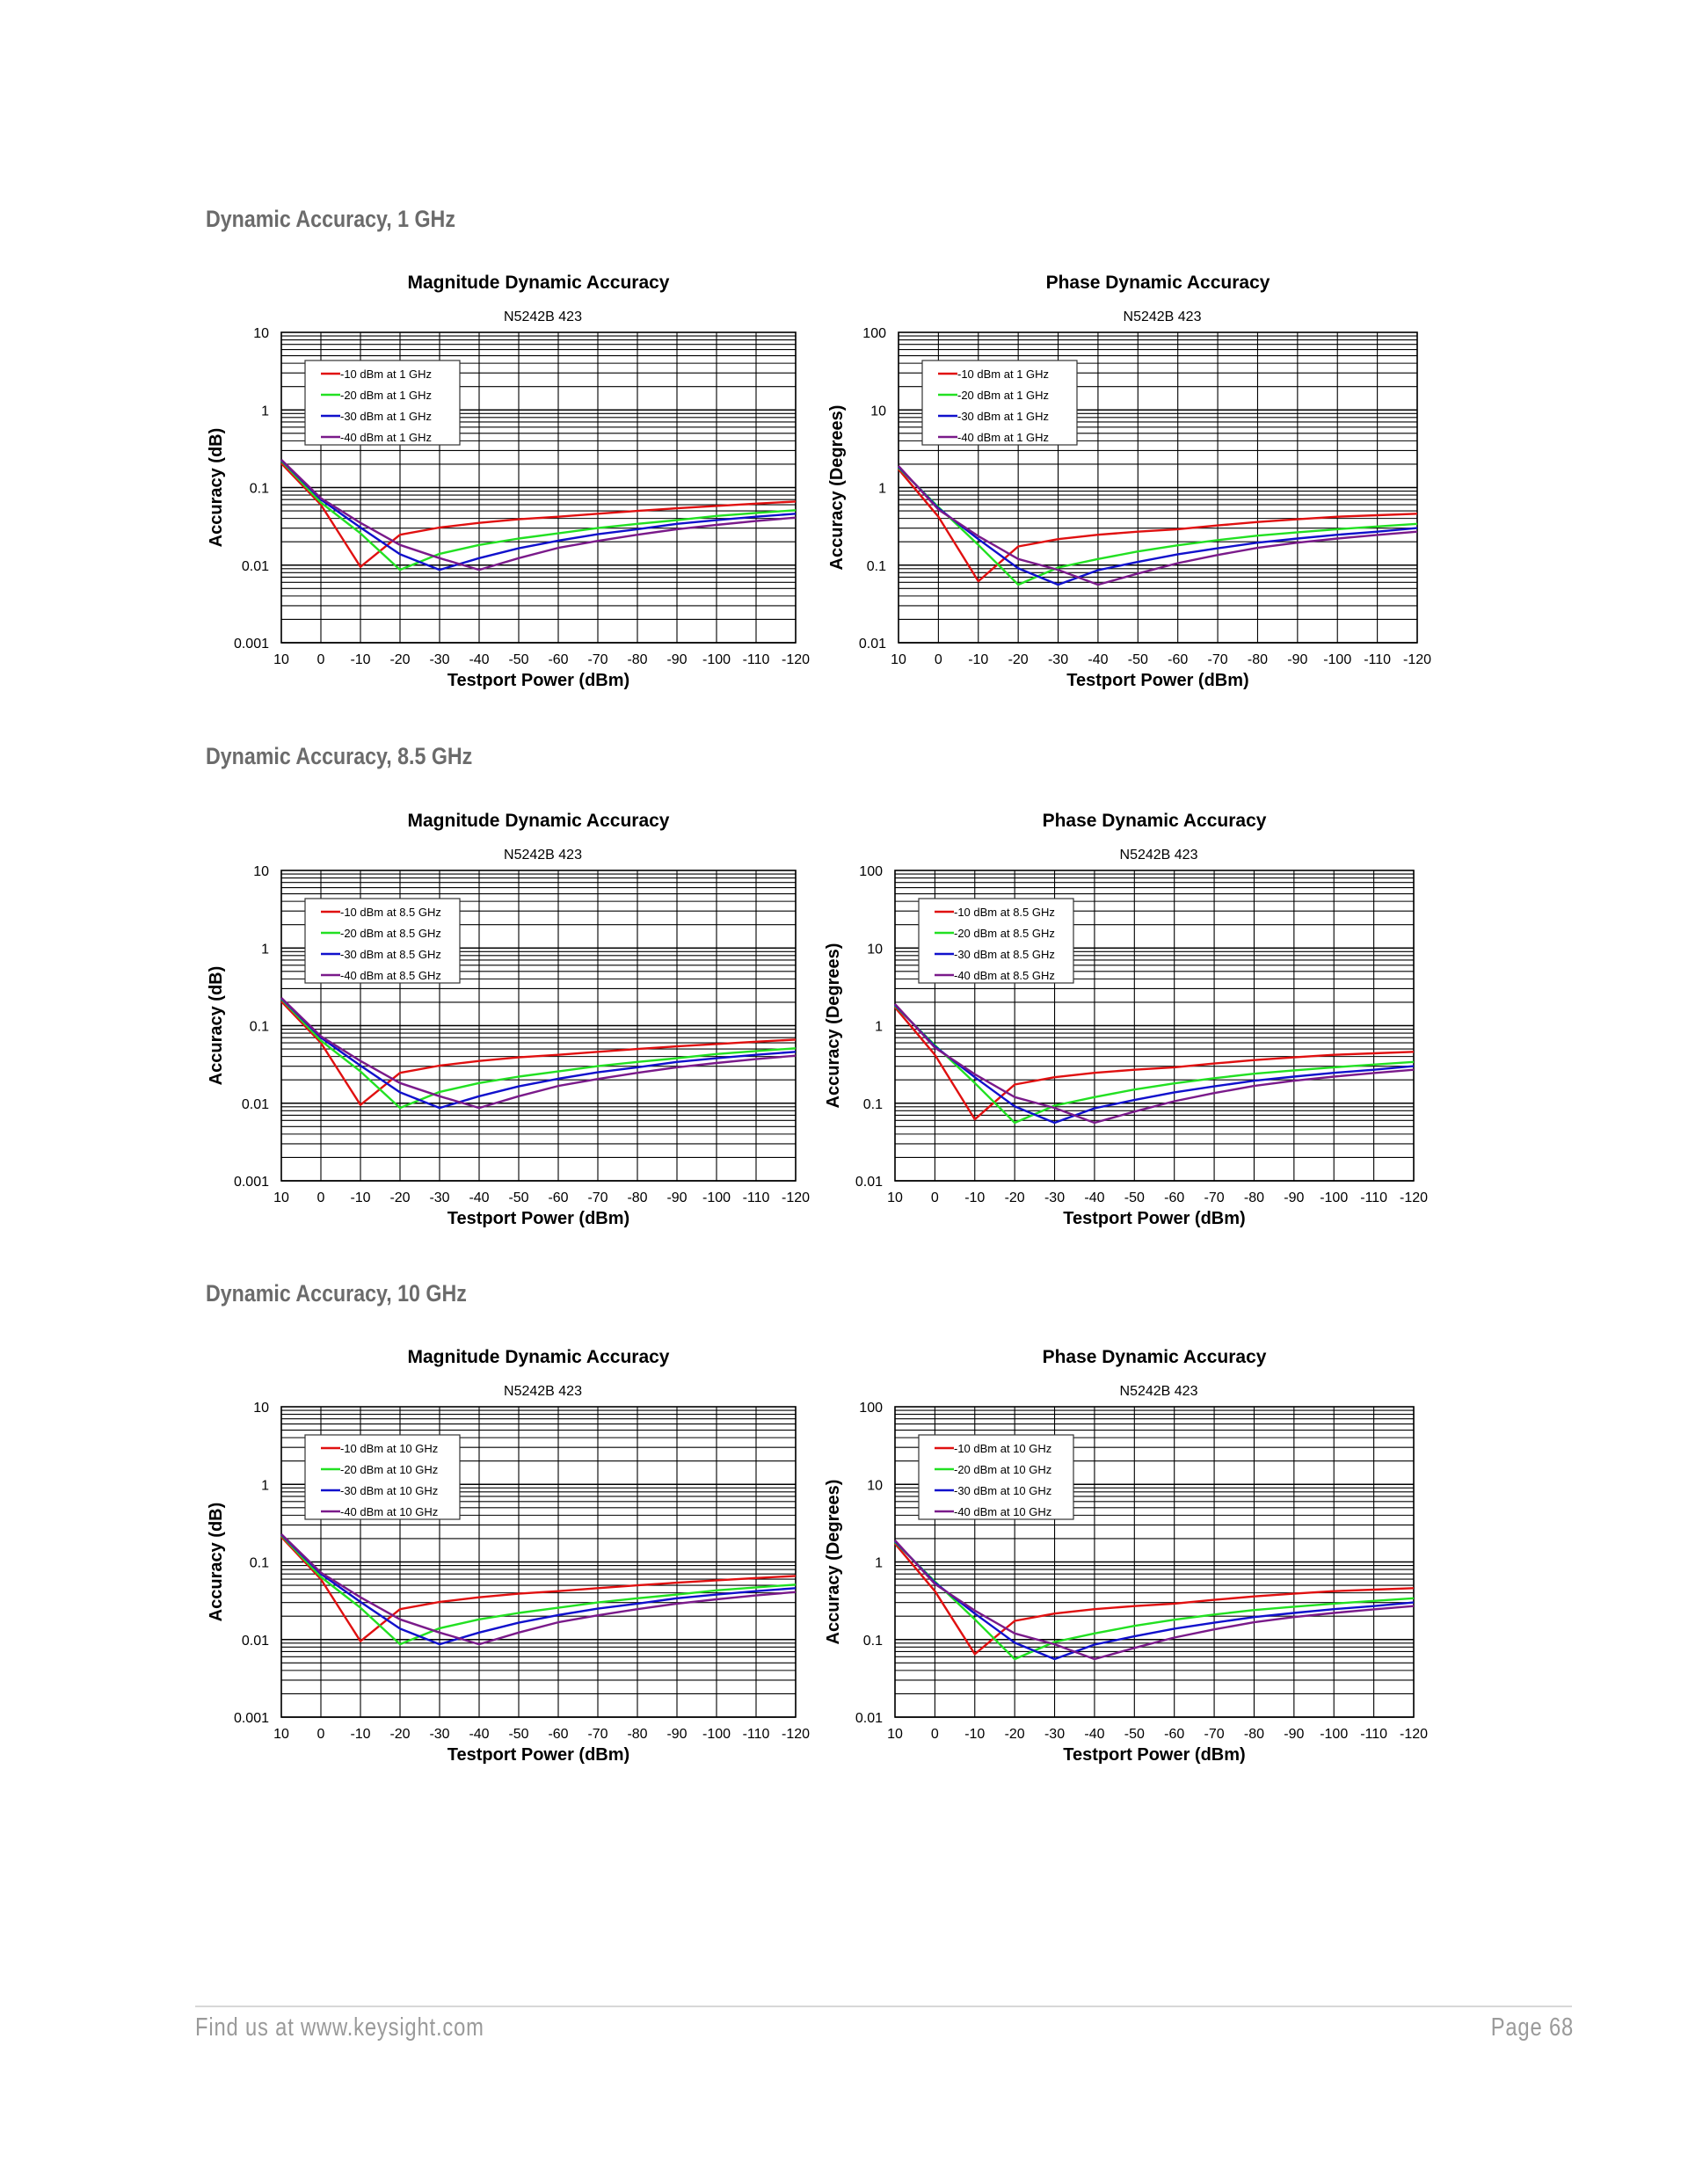  Describe the element at coordinates (1002, 1469) in the screenshot. I see `legend-label: -20 dBm at 10 GHz` at that location.